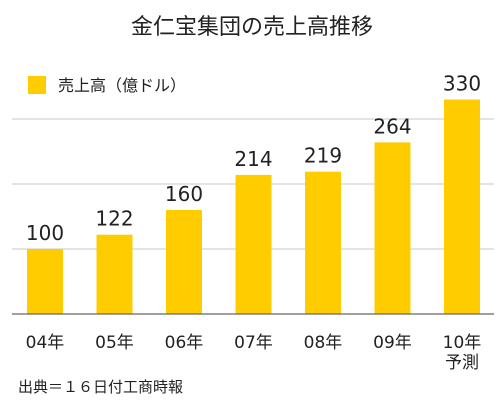 This screenshot has height=405, width=504. What do you see at coordinates (114, 219) in the screenshot?
I see `data-label-1: 122` at bounding box center [114, 219].